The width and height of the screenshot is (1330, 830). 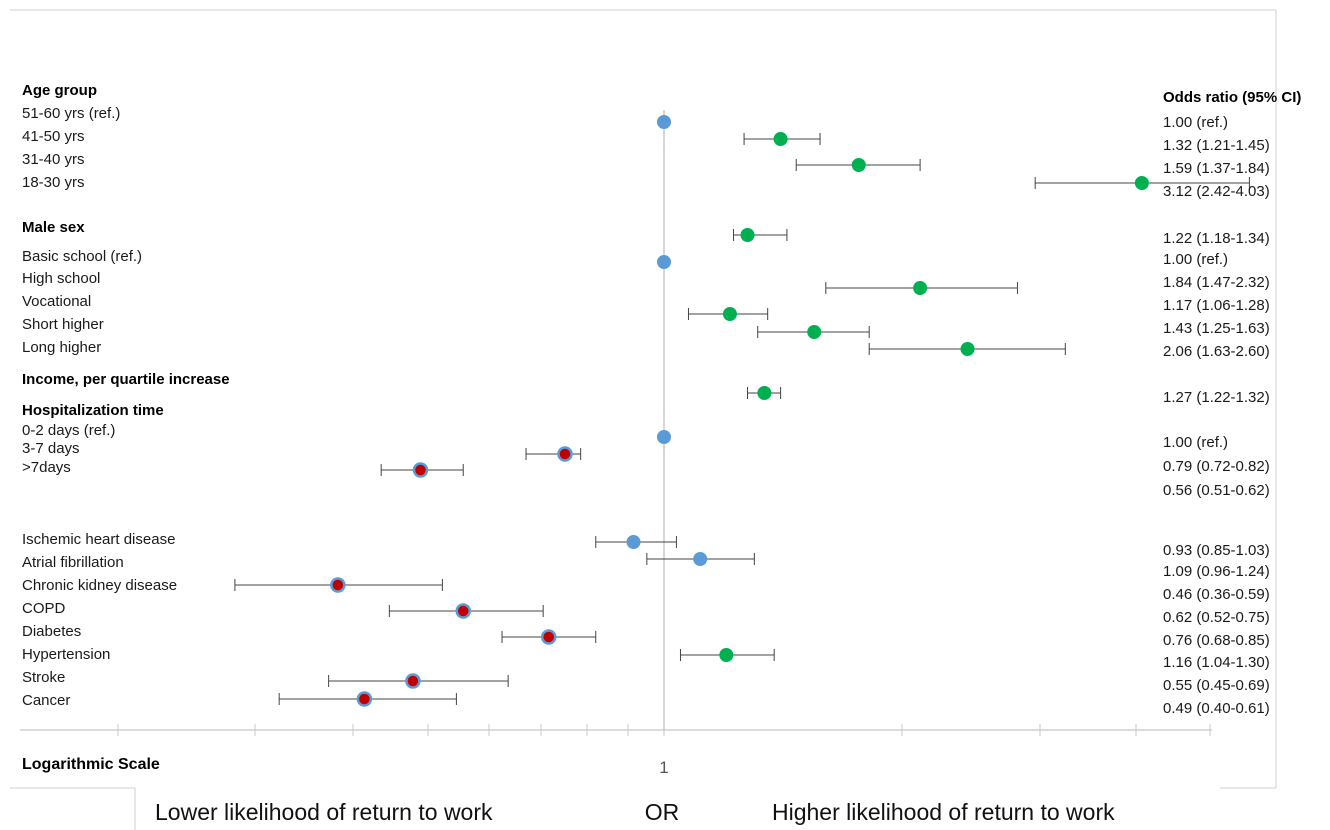 I want to click on or-ci-text: 1.09 (0.96-1.24), so click(x=1216, y=571).